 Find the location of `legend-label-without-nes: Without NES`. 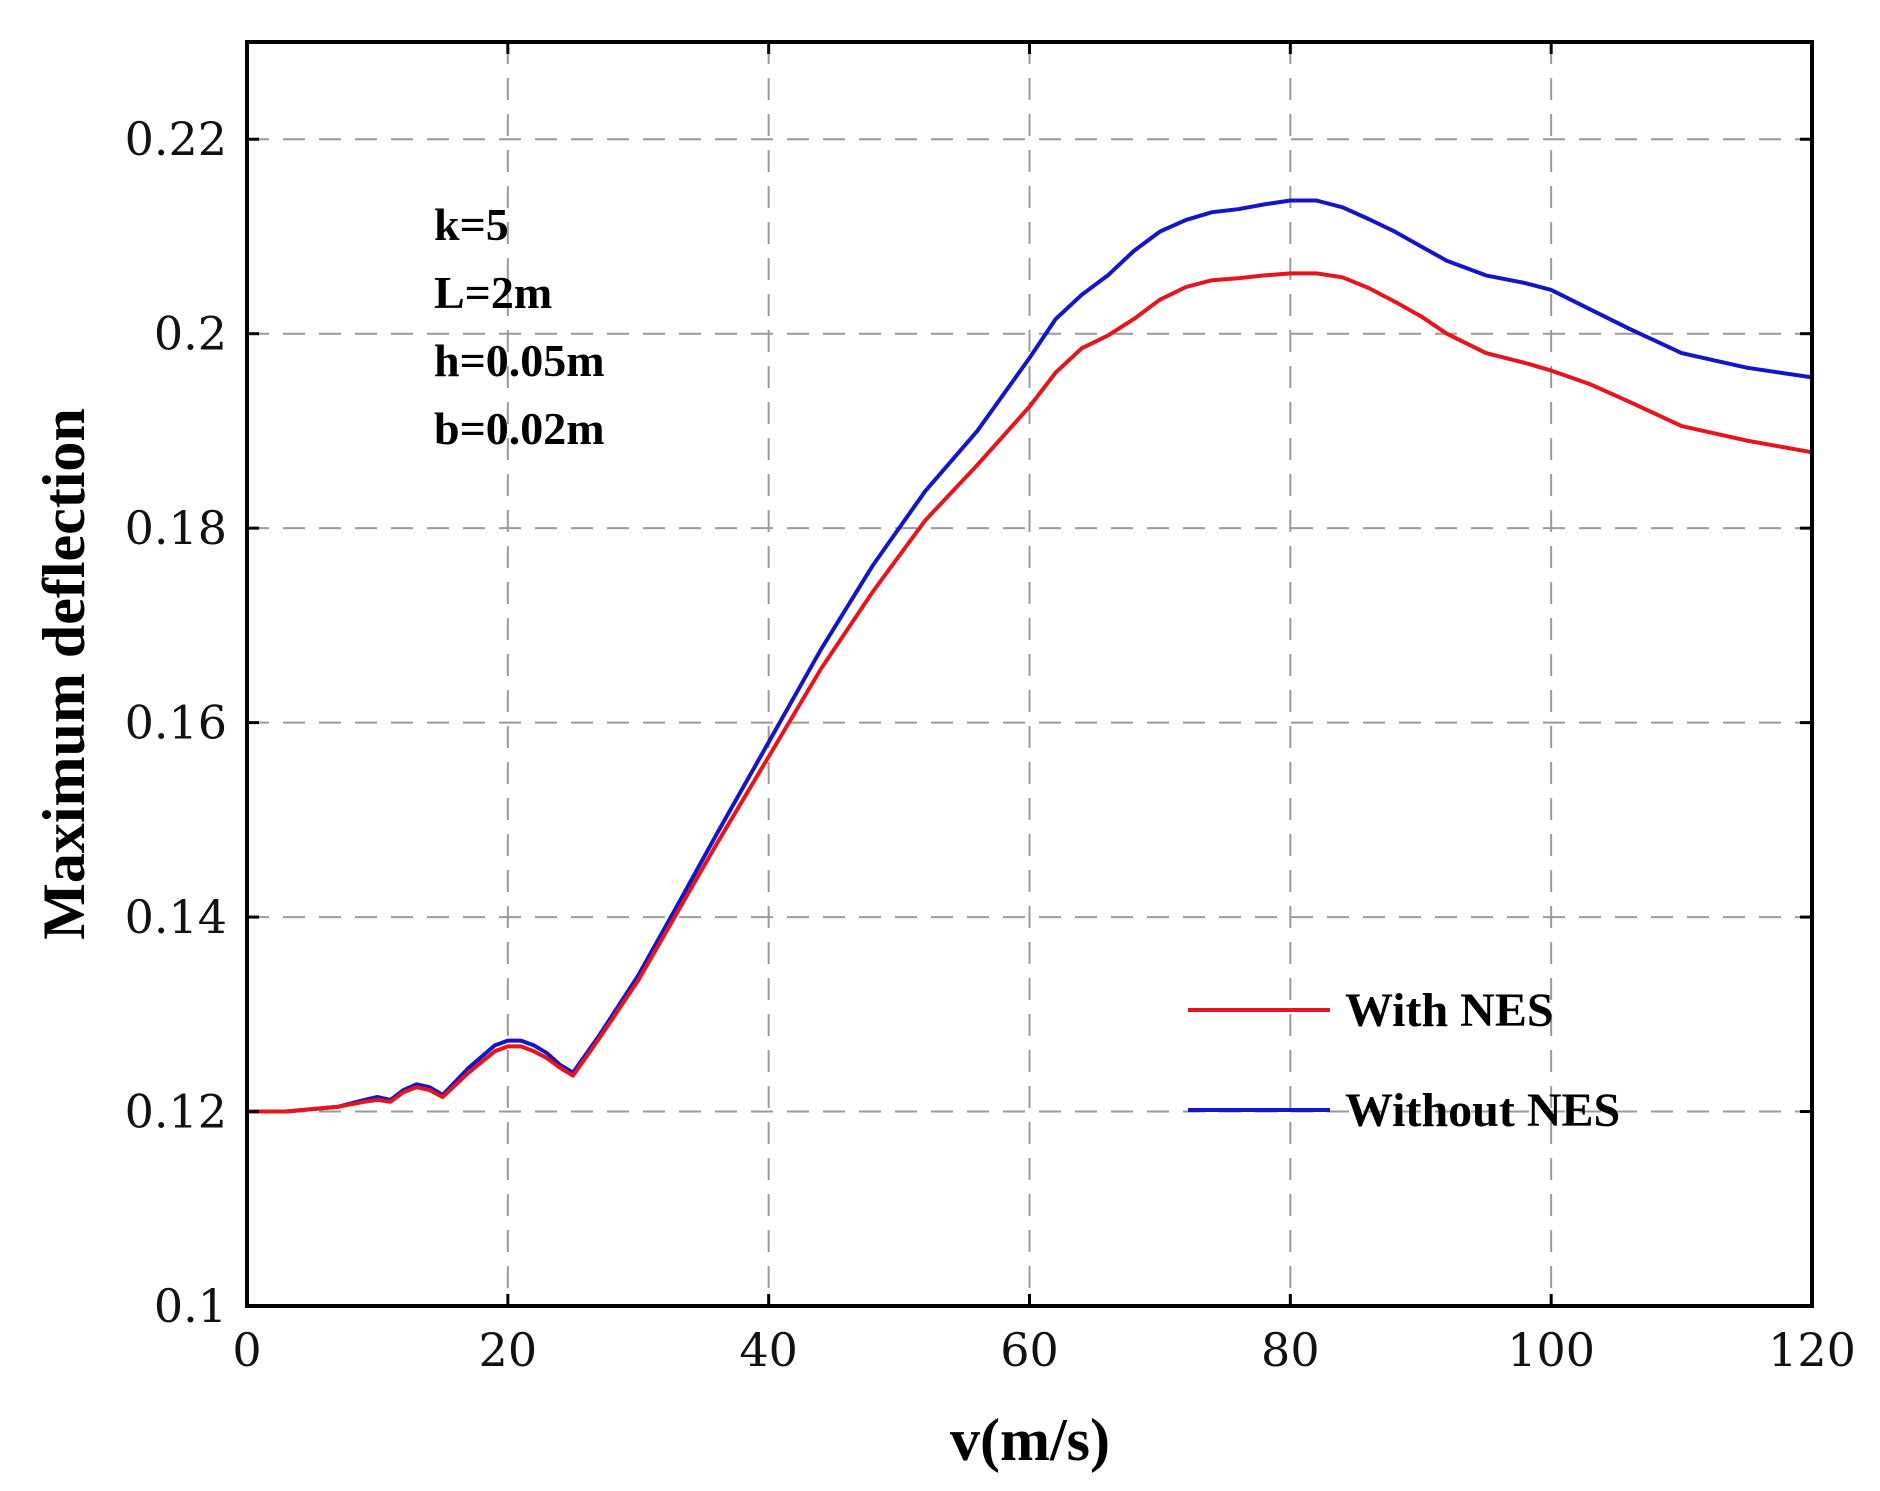

legend-label-without-nes: Without NES is located at coordinates (1482, 1110).